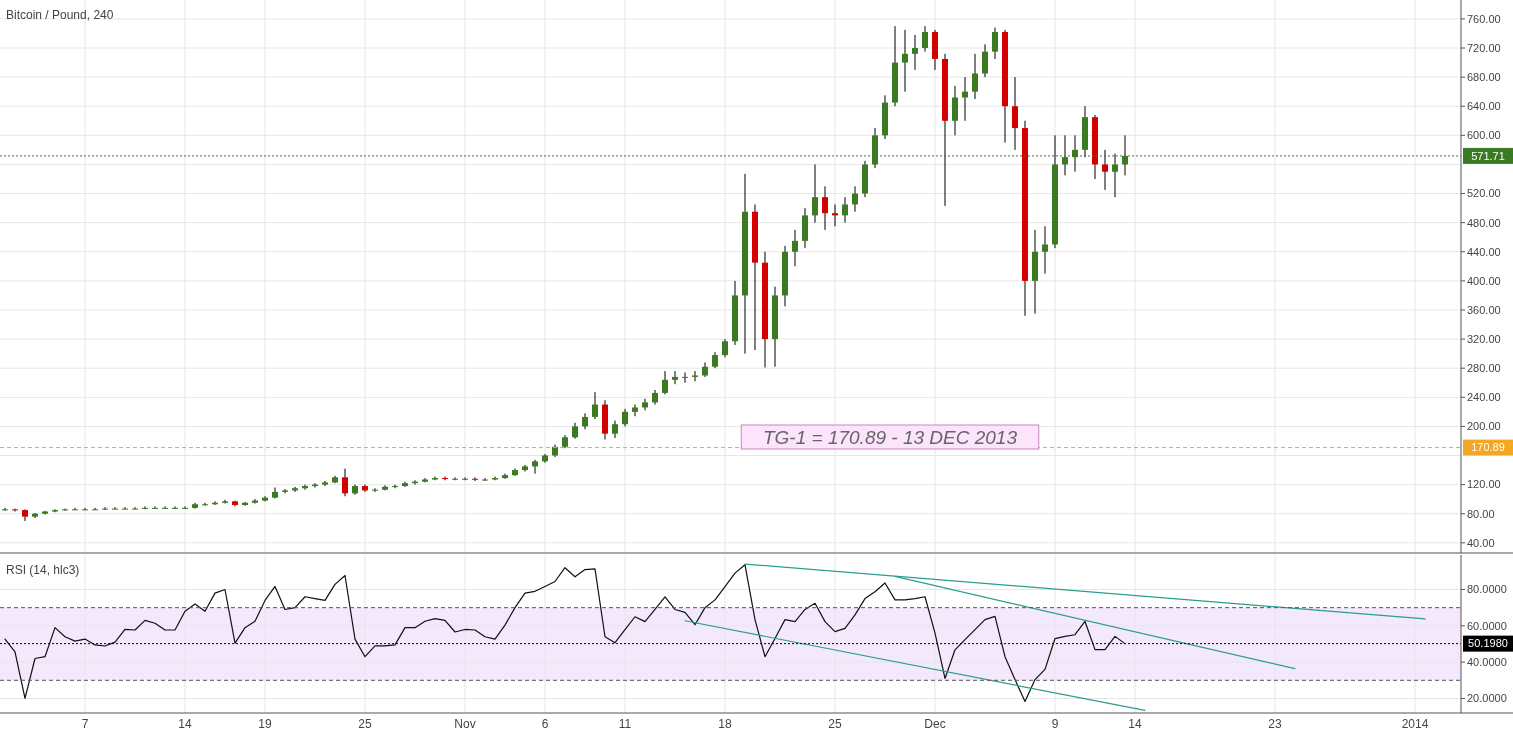  I want to click on y-tick-label: 280.00, so click(1484, 368).